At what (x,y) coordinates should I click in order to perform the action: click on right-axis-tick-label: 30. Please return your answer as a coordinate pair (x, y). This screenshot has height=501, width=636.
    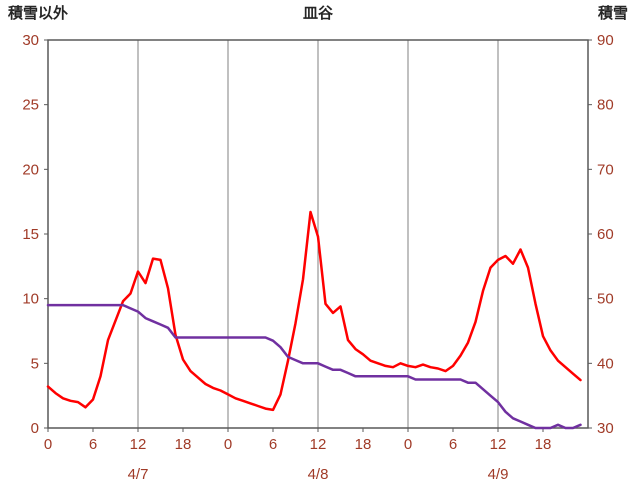
    Looking at the image, I should click on (605, 428).